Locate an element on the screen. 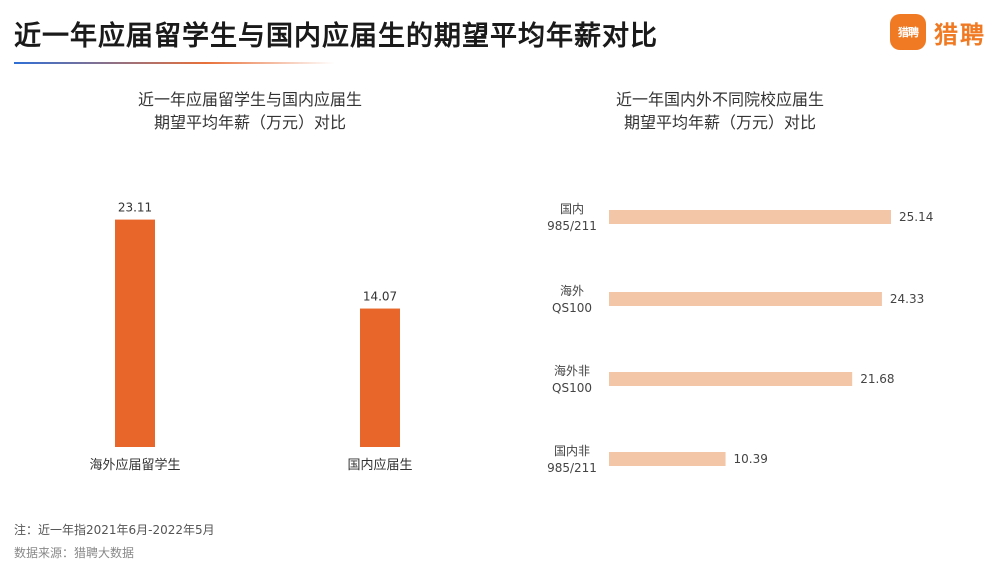 The height and width of the screenshot is (566, 1000). left-chart-title-line2: 期望平均年薪（万元）对比 is located at coordinates (249, 122).